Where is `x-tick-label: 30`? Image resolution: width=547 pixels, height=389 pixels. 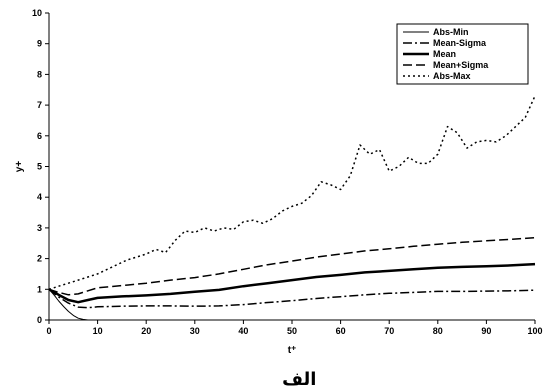 x-tick-label: 30 is located at coordinates (195, 331).